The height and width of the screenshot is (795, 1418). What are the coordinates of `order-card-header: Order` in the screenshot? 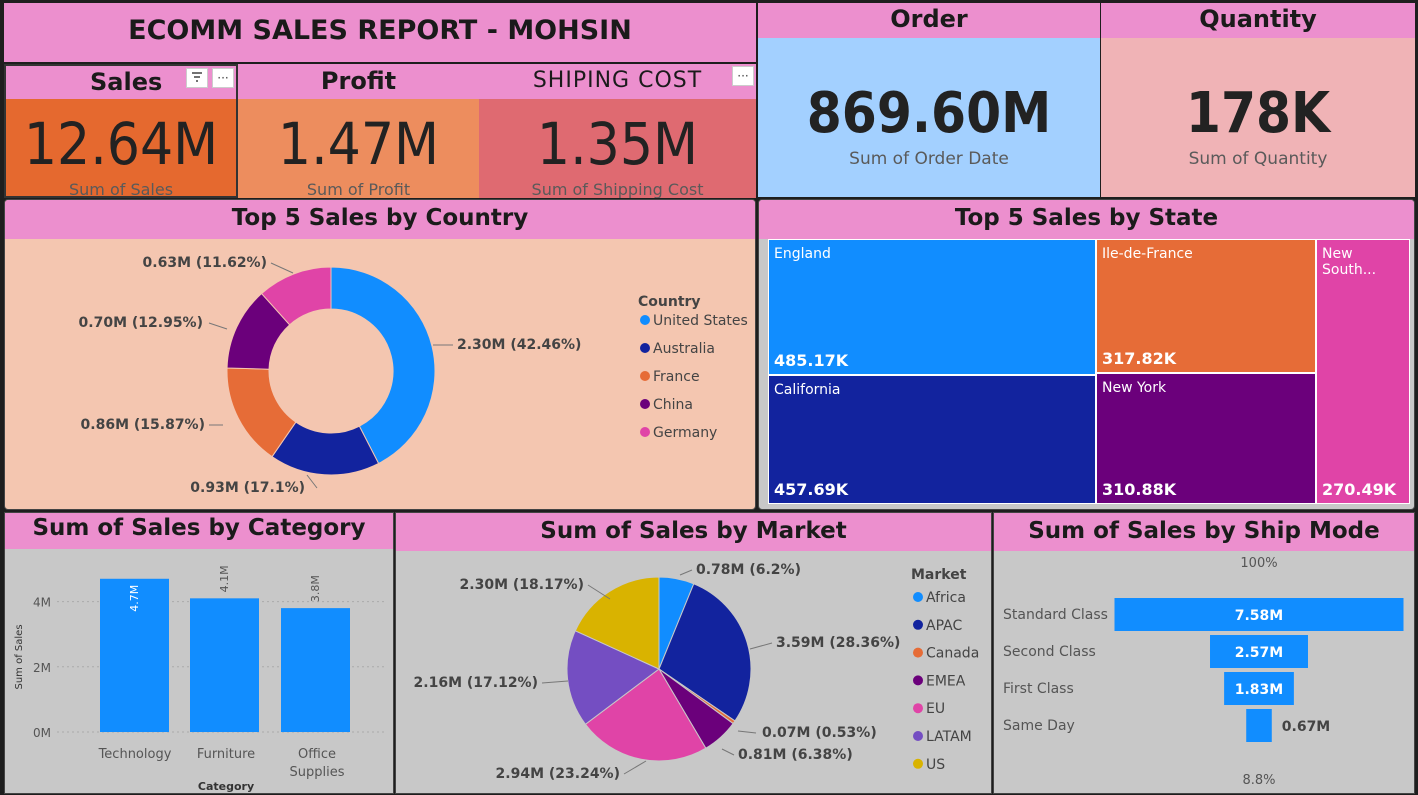 It's located at (929, 20).